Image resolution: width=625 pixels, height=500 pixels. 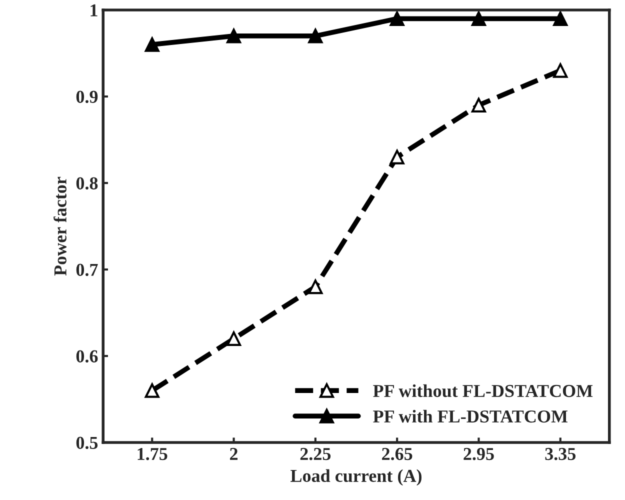 What do you see at coordinates (87, 356) in the screenshot?
I see `y-tick-label: 0.6` at bounding box center [87, 356].